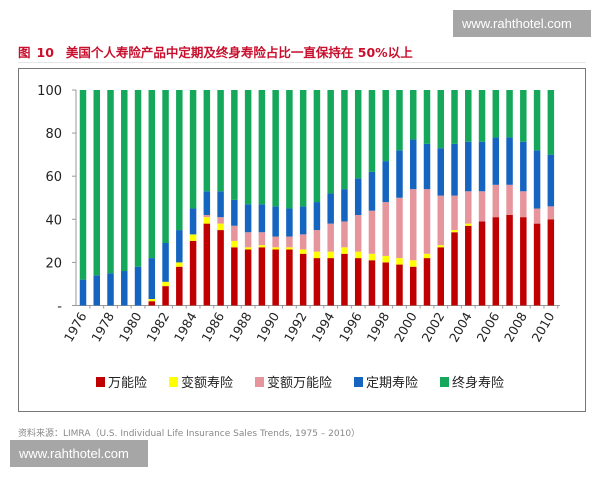 The image size is (600, 480). Describe the element at coordinates (262, 246) in the screenshot. I see `bar-1-1989` at that location.